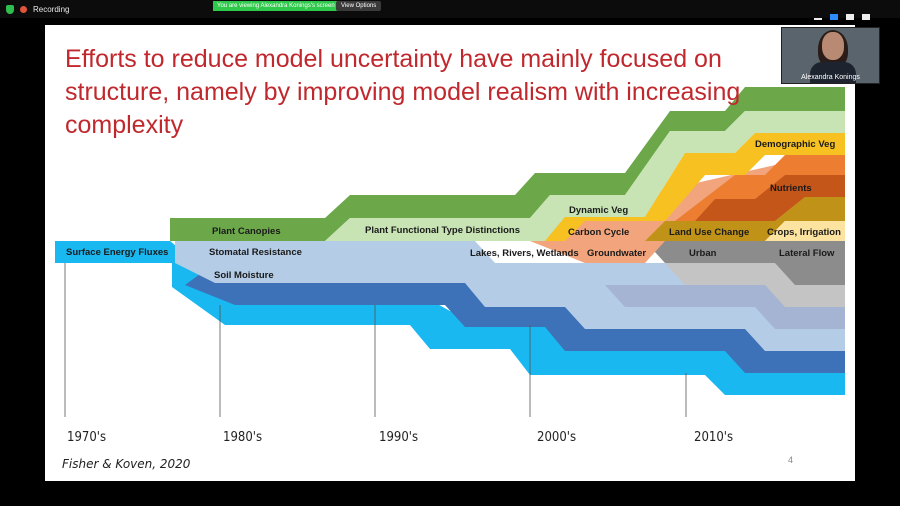 This screenshot has height=506, width=900. I want to click on band-lightgreen, so click(585, 176).